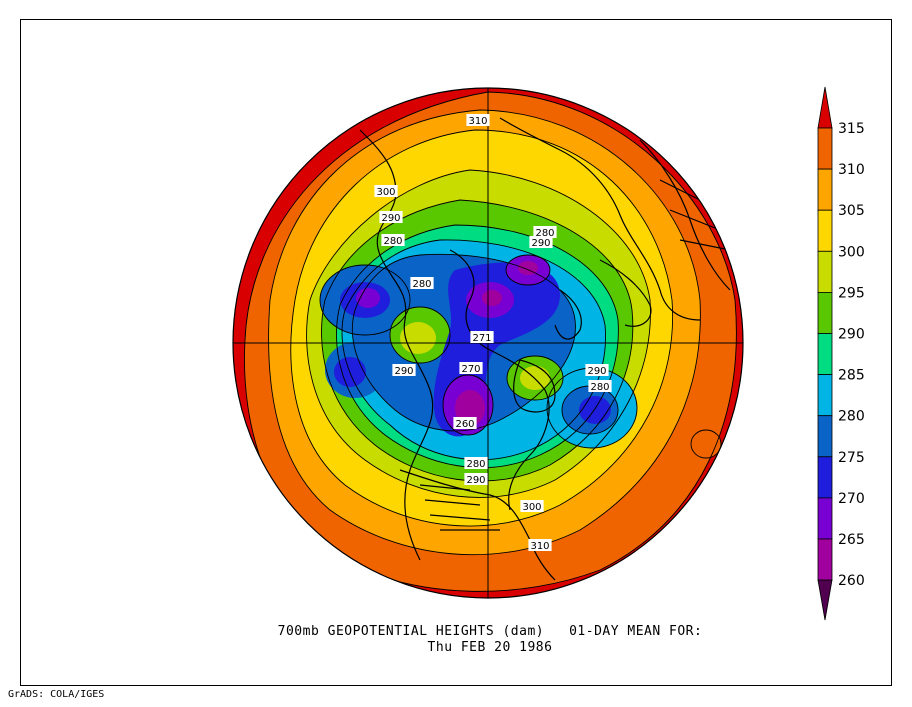 The width and height of the screenshot is (912, 707). Describe the element at coordinates (851, 211) in the screenshot. I see `colorbar-tick-label: 305` at that location.